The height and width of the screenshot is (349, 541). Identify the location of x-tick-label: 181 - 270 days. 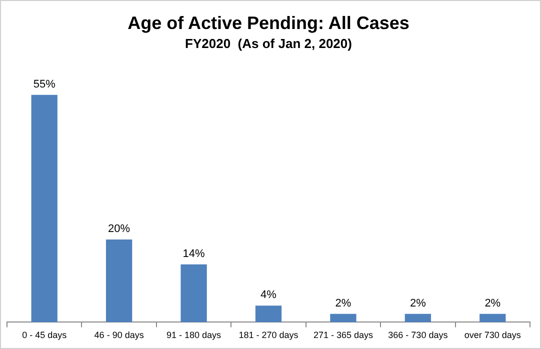
(268, 335).